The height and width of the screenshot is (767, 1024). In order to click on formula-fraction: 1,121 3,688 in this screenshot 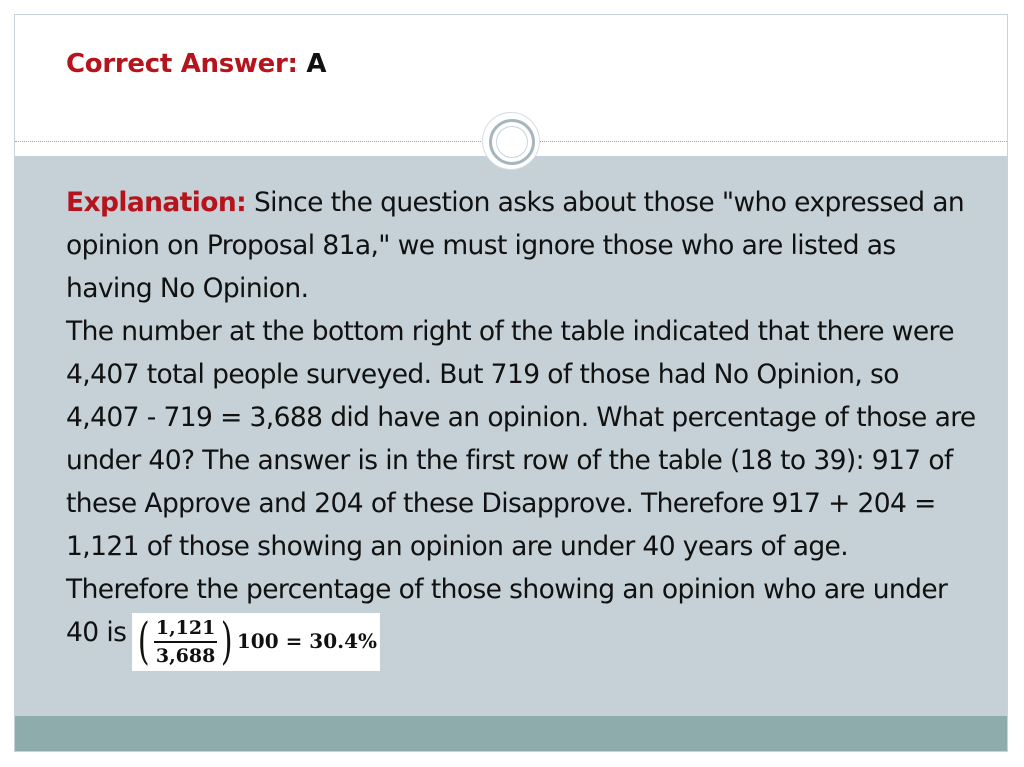, I will do `click(185, 642)`.